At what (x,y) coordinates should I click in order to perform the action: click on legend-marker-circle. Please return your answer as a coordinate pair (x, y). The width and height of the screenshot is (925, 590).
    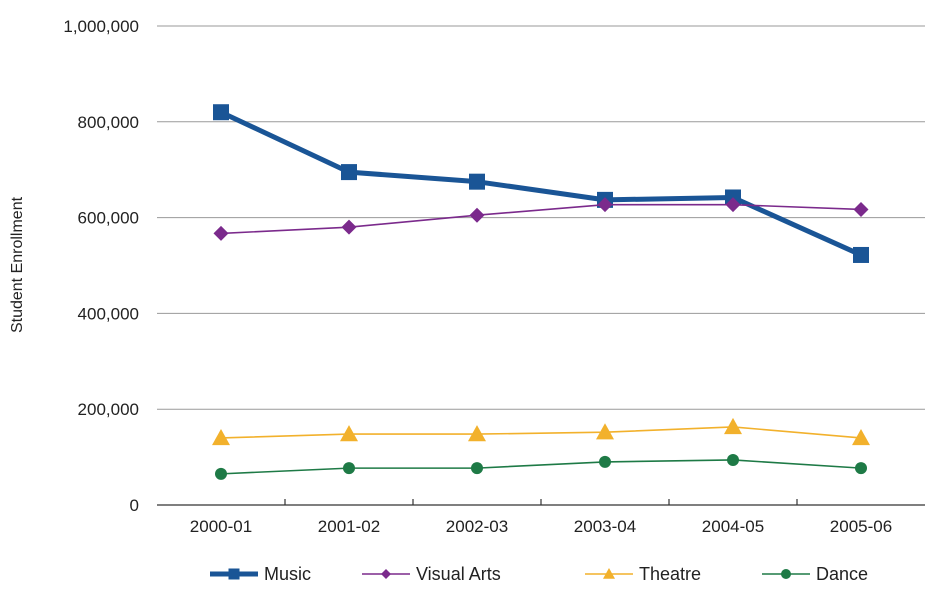
    Looking at the image, I should click on (786, 574).